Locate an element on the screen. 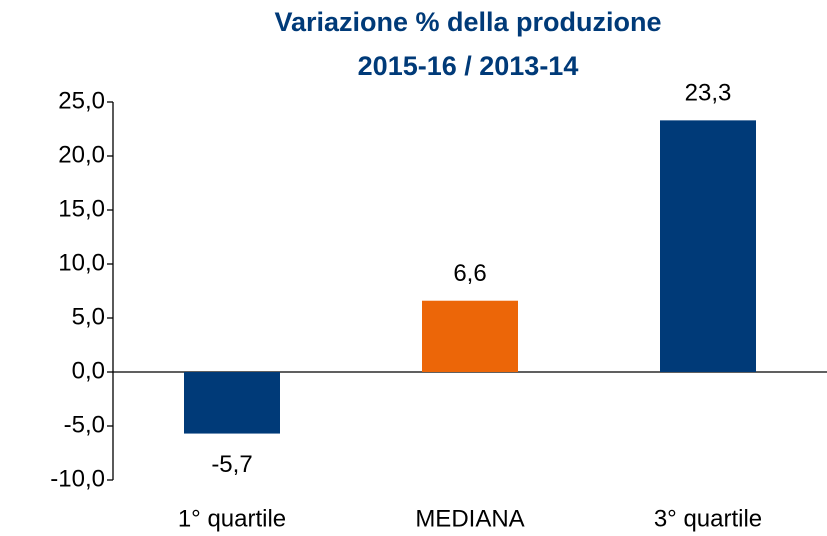  x-tick-label: 3° quartile is located at coordinates (708, 518).